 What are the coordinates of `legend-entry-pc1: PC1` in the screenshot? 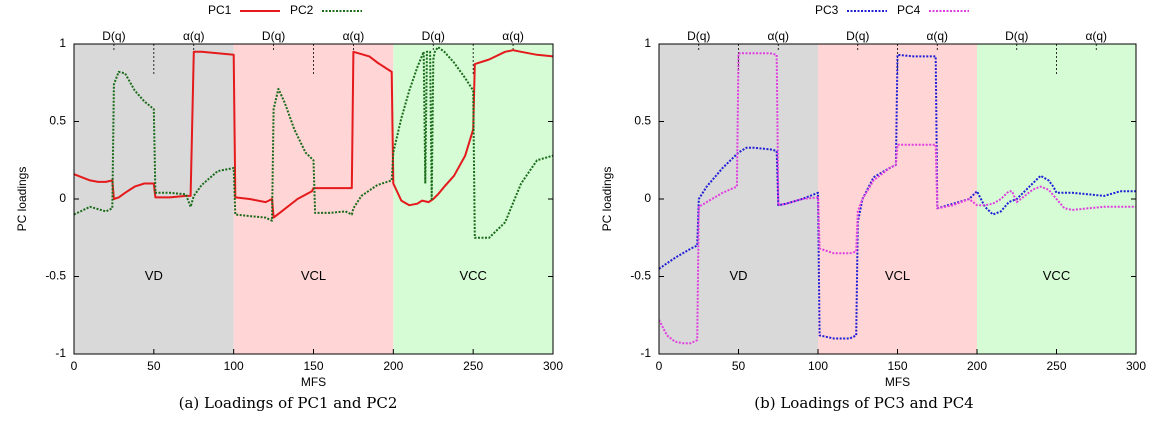 It's located at (220, 10).